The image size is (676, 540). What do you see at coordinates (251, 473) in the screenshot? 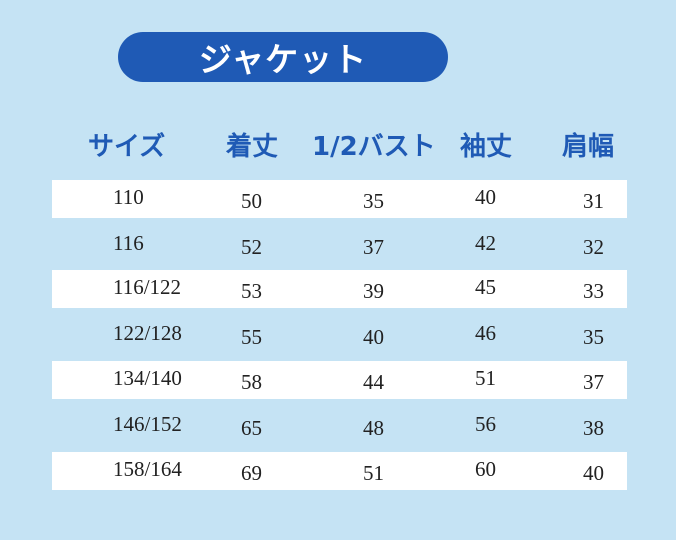
I see `length-cell: 69` at bounding box center [251, 473].